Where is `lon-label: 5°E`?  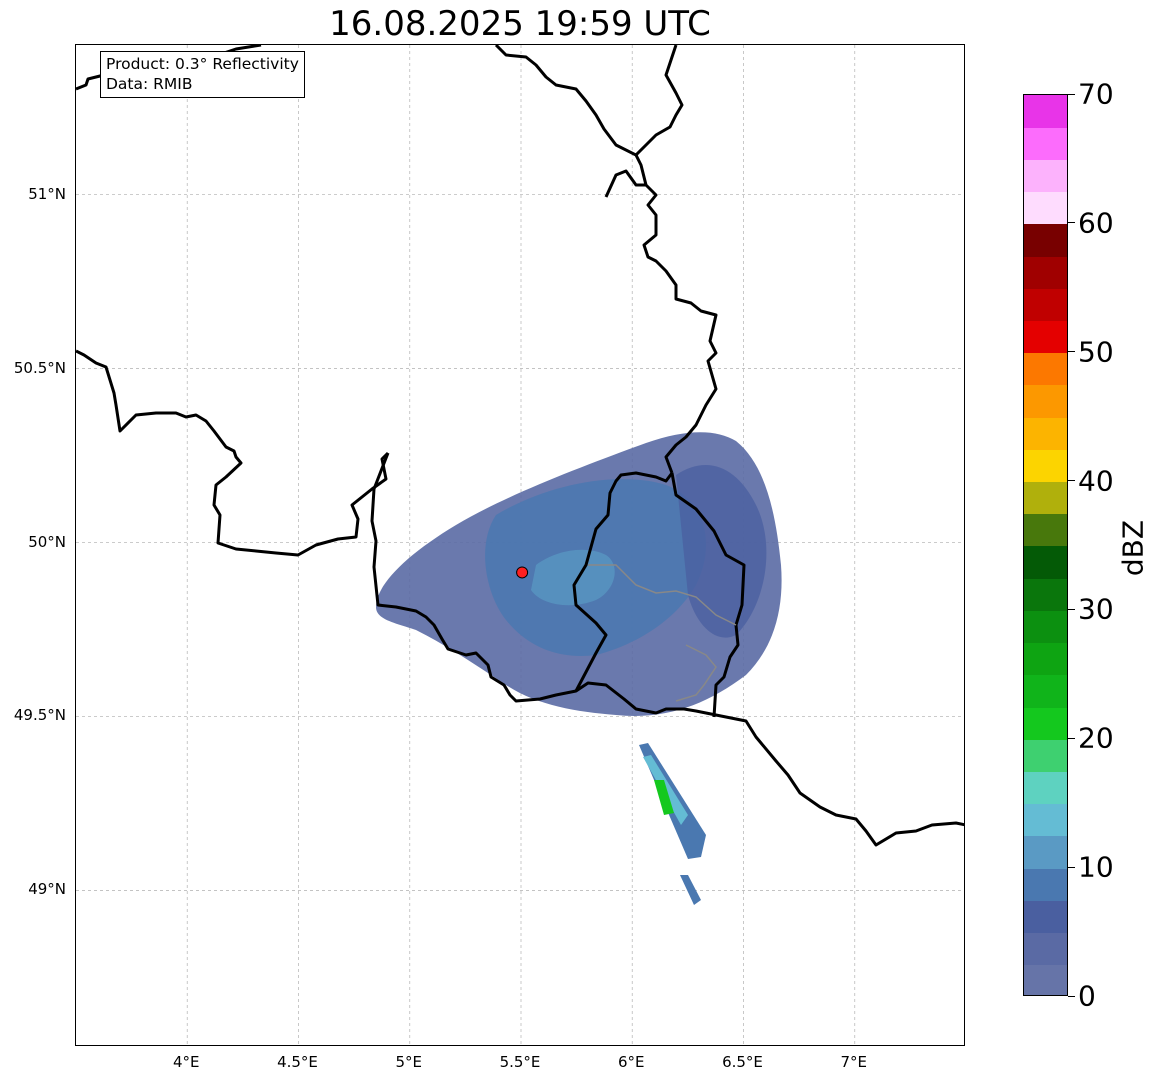 lon-label: 5°E is located at coordinates (409, 1062).